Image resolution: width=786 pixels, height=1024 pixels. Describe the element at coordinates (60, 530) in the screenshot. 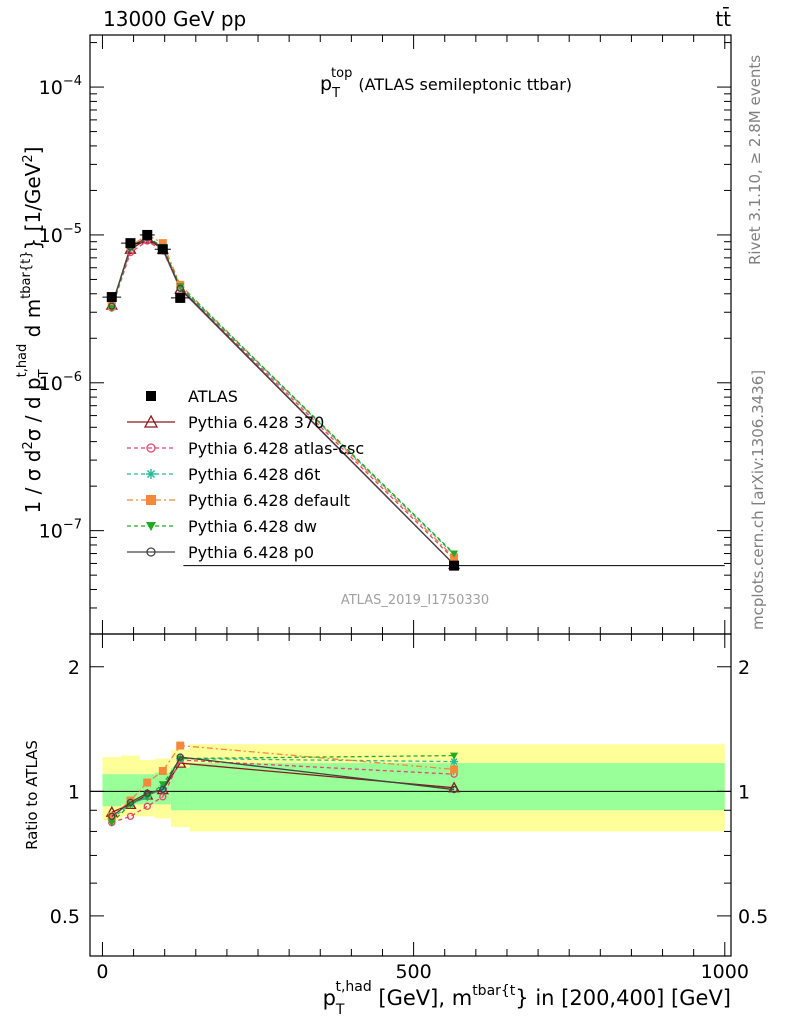

I see `y-tick-label: 10⁻⁷` at that location.